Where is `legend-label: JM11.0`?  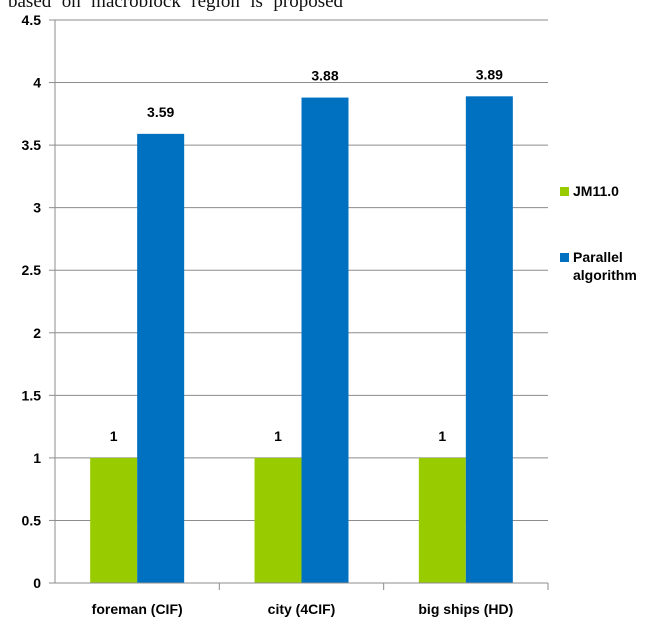
legend-label: JM11.0 is located at coordinates (596, 191).